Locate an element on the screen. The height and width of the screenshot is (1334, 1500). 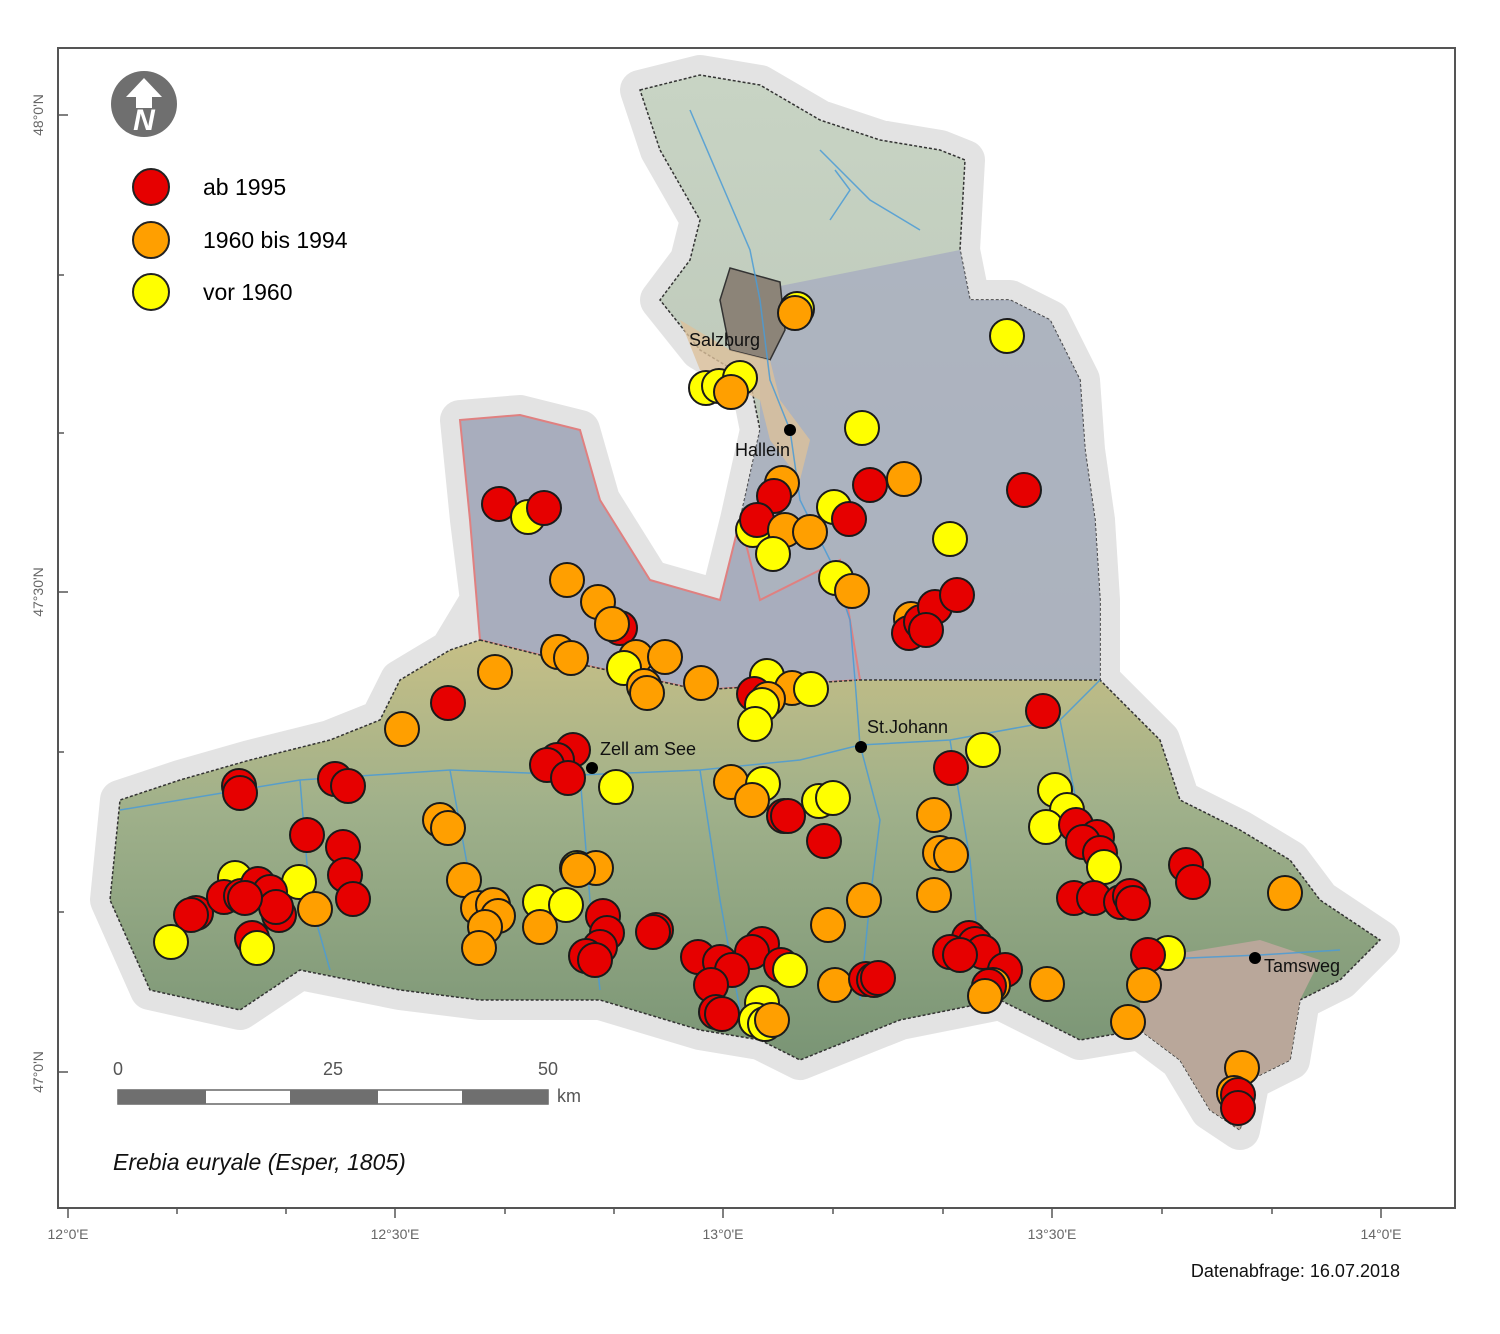
legend-label-ab-1995: ab 1995 is located at coordinates (244, 187).